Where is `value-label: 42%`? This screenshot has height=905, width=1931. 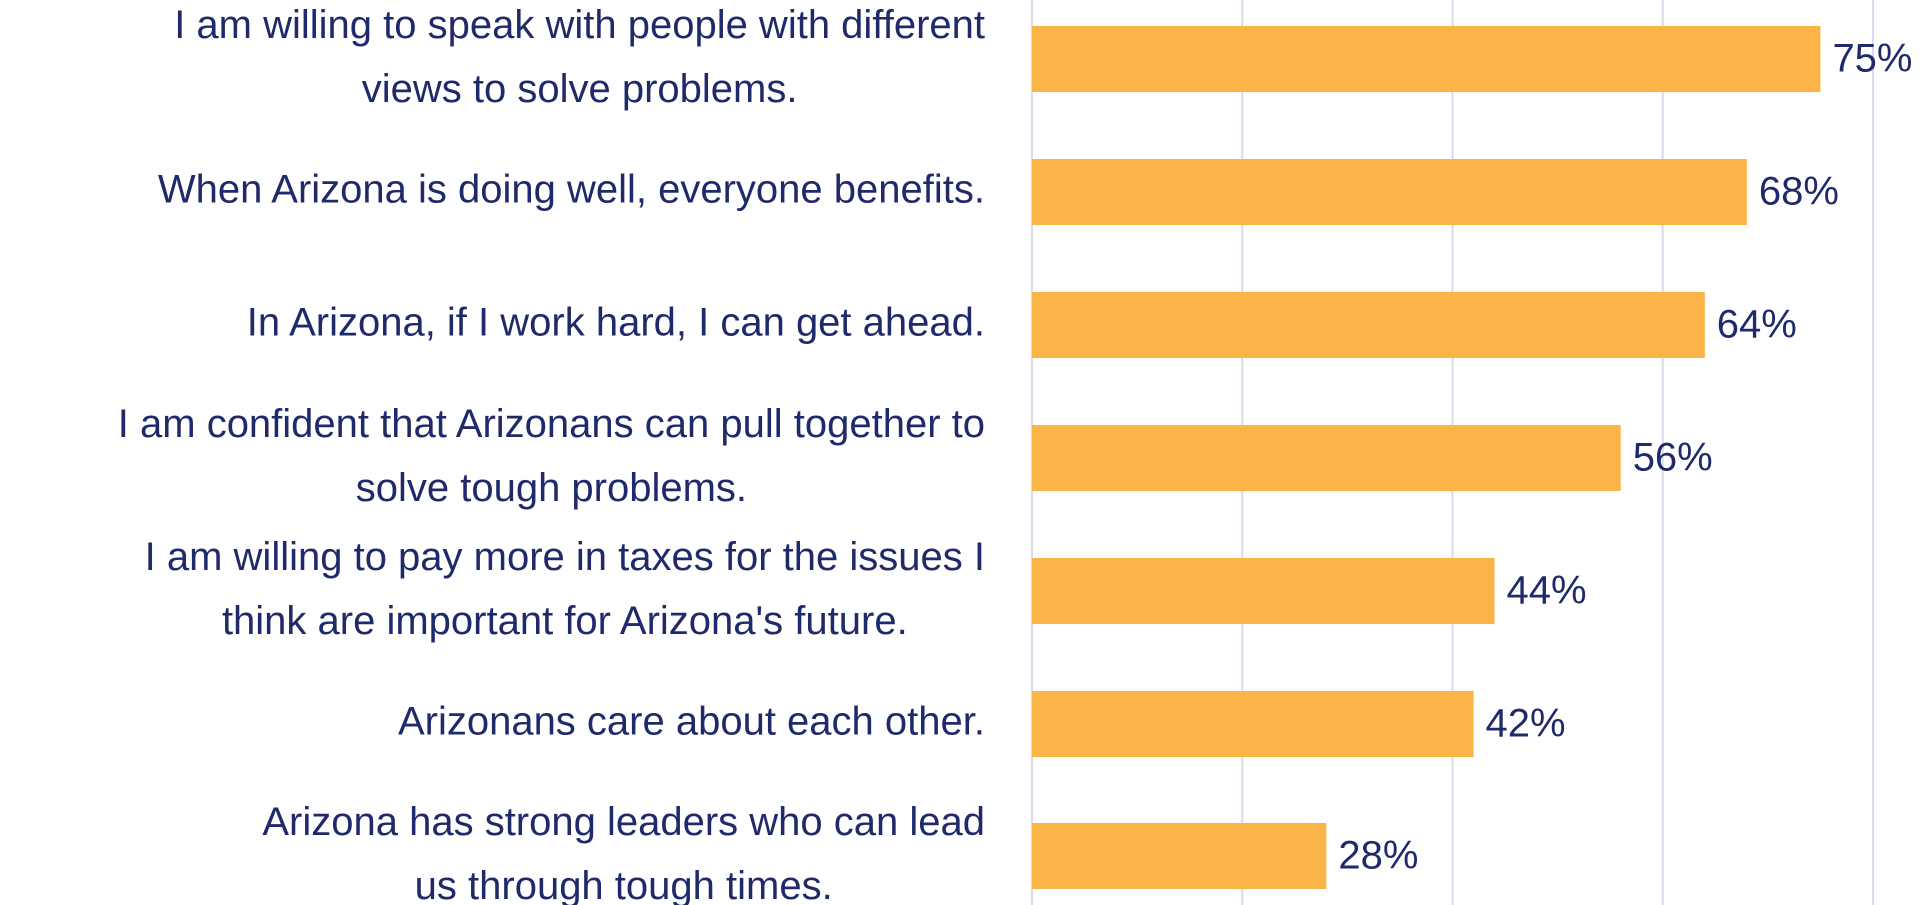
value-label: 42% is located at coordinates (1526, 724).